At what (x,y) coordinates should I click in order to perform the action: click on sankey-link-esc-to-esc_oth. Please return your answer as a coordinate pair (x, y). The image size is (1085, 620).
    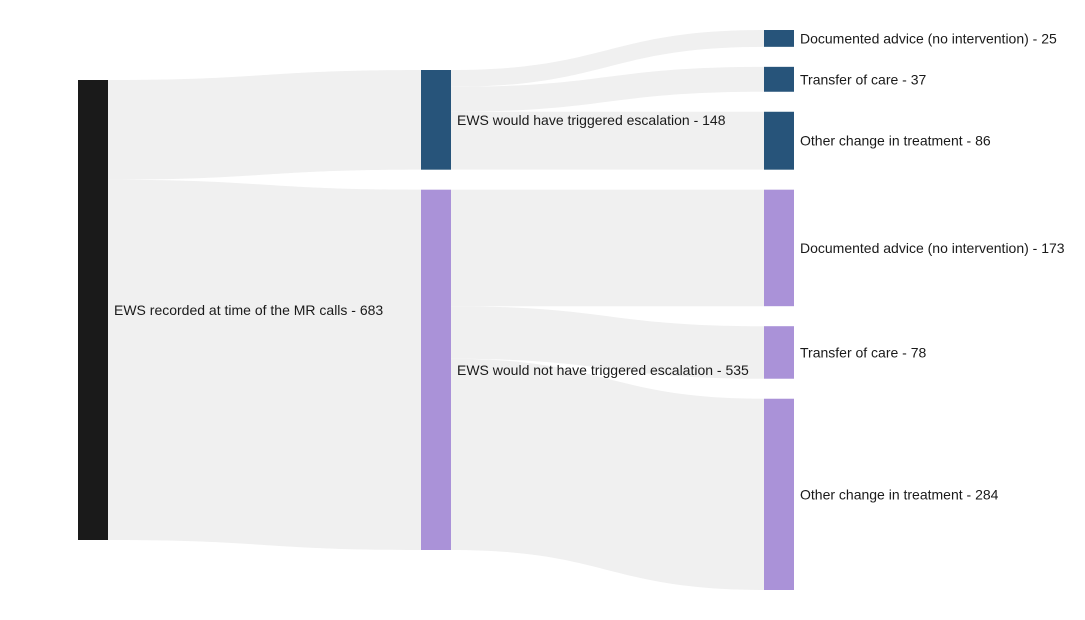
    Looking at the image, I should click on (607, 140).